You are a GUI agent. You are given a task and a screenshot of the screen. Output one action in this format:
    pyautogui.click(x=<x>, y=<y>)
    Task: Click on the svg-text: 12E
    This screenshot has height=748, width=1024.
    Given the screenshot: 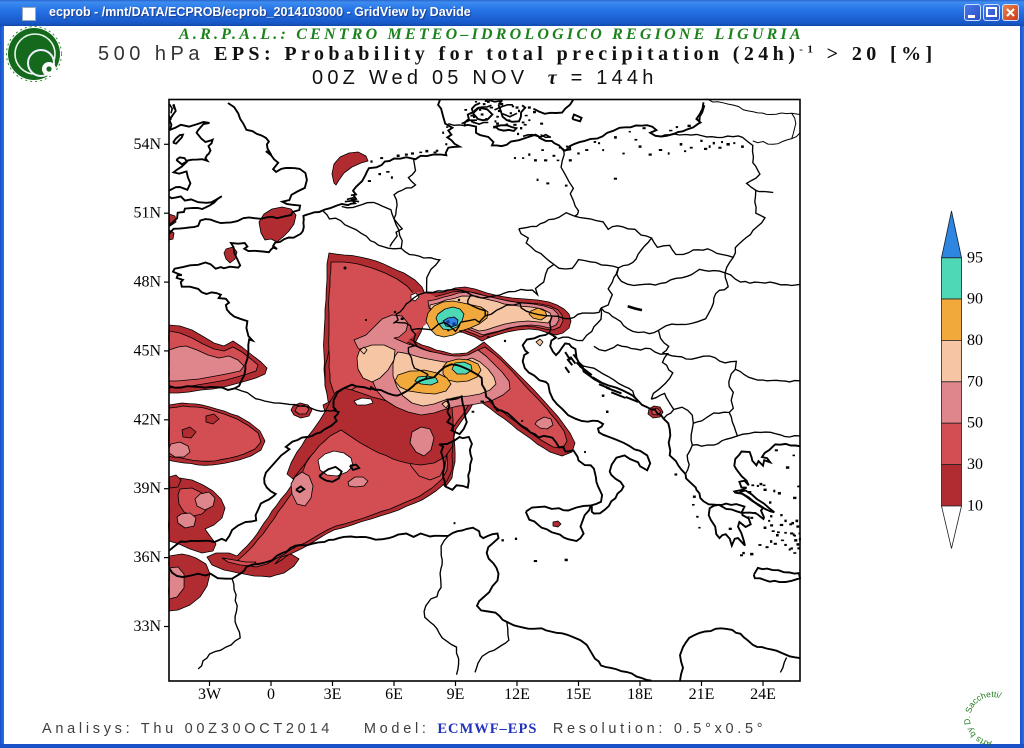 What is the action you would take?
    pyautogui.click(x=517, y=694)
    